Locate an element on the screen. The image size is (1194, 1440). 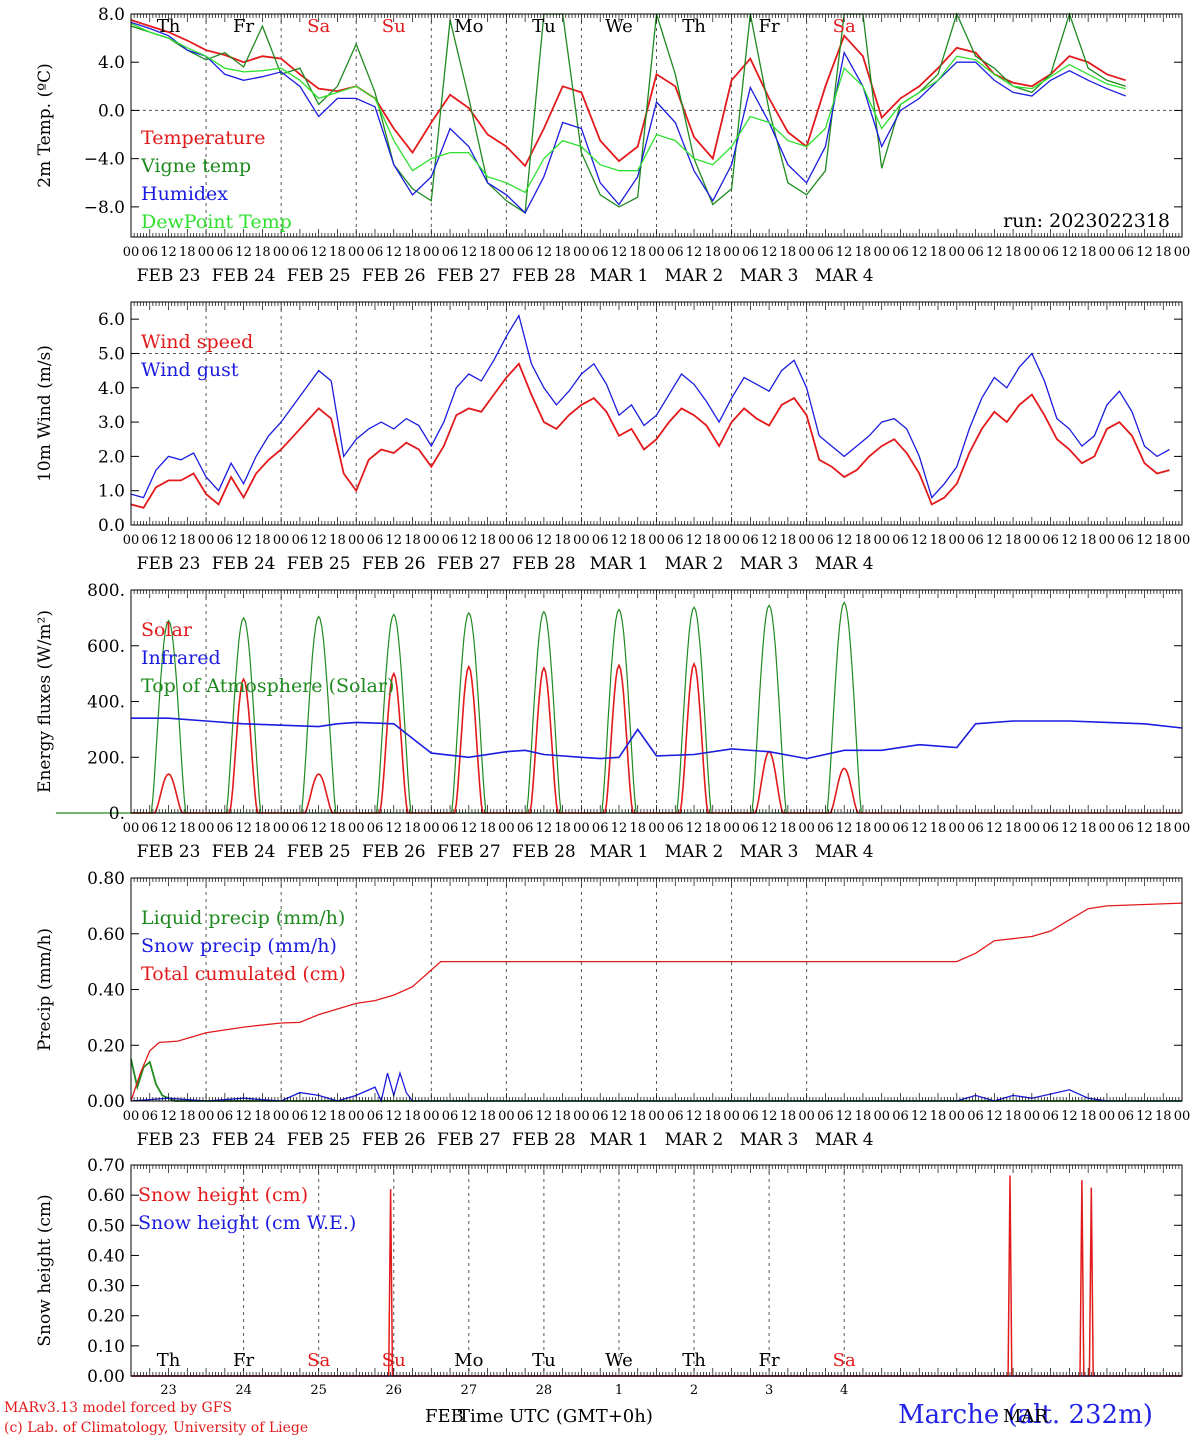
y-tick-label: 0.80 is located at coordinates (106, 879).